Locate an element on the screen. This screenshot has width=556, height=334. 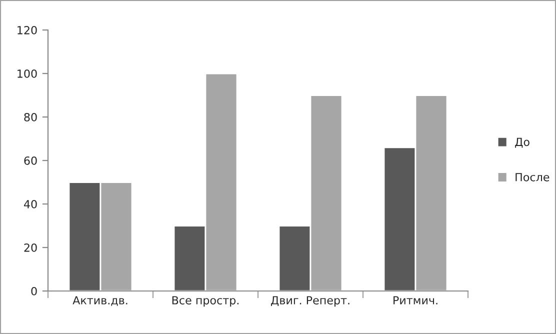
y-tick-label: 60 is located at coordinates (30, 160).